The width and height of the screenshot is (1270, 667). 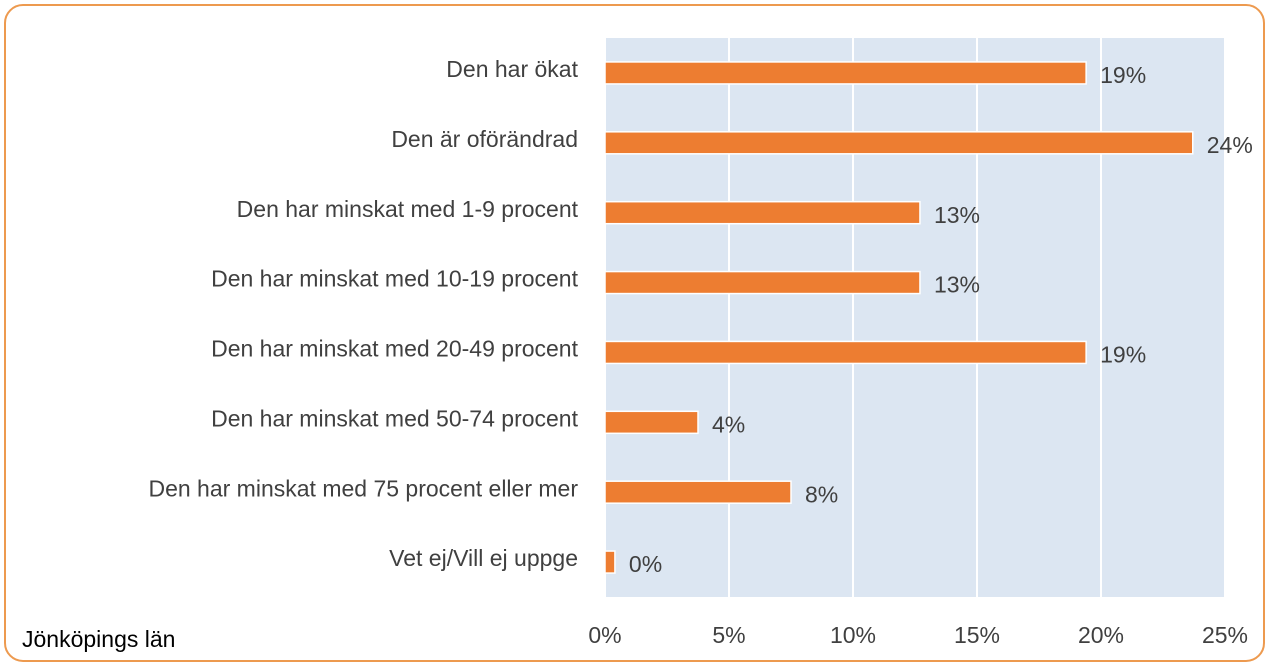 I want to click on y-tick-label: Den har minskat med 50-74 procent, so click(x=395, y=418).